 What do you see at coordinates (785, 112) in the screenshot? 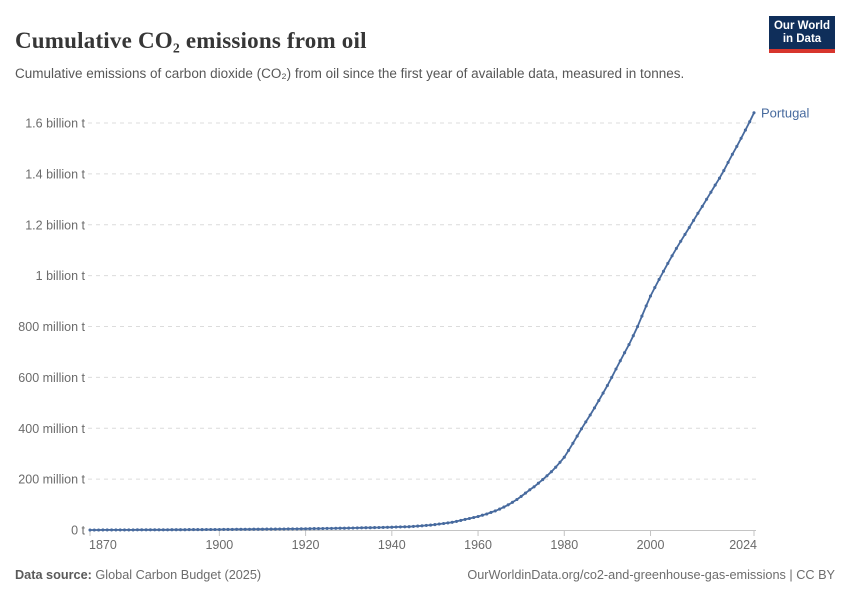
I see `series-label: Portugal` at bounding box center [785, 112].